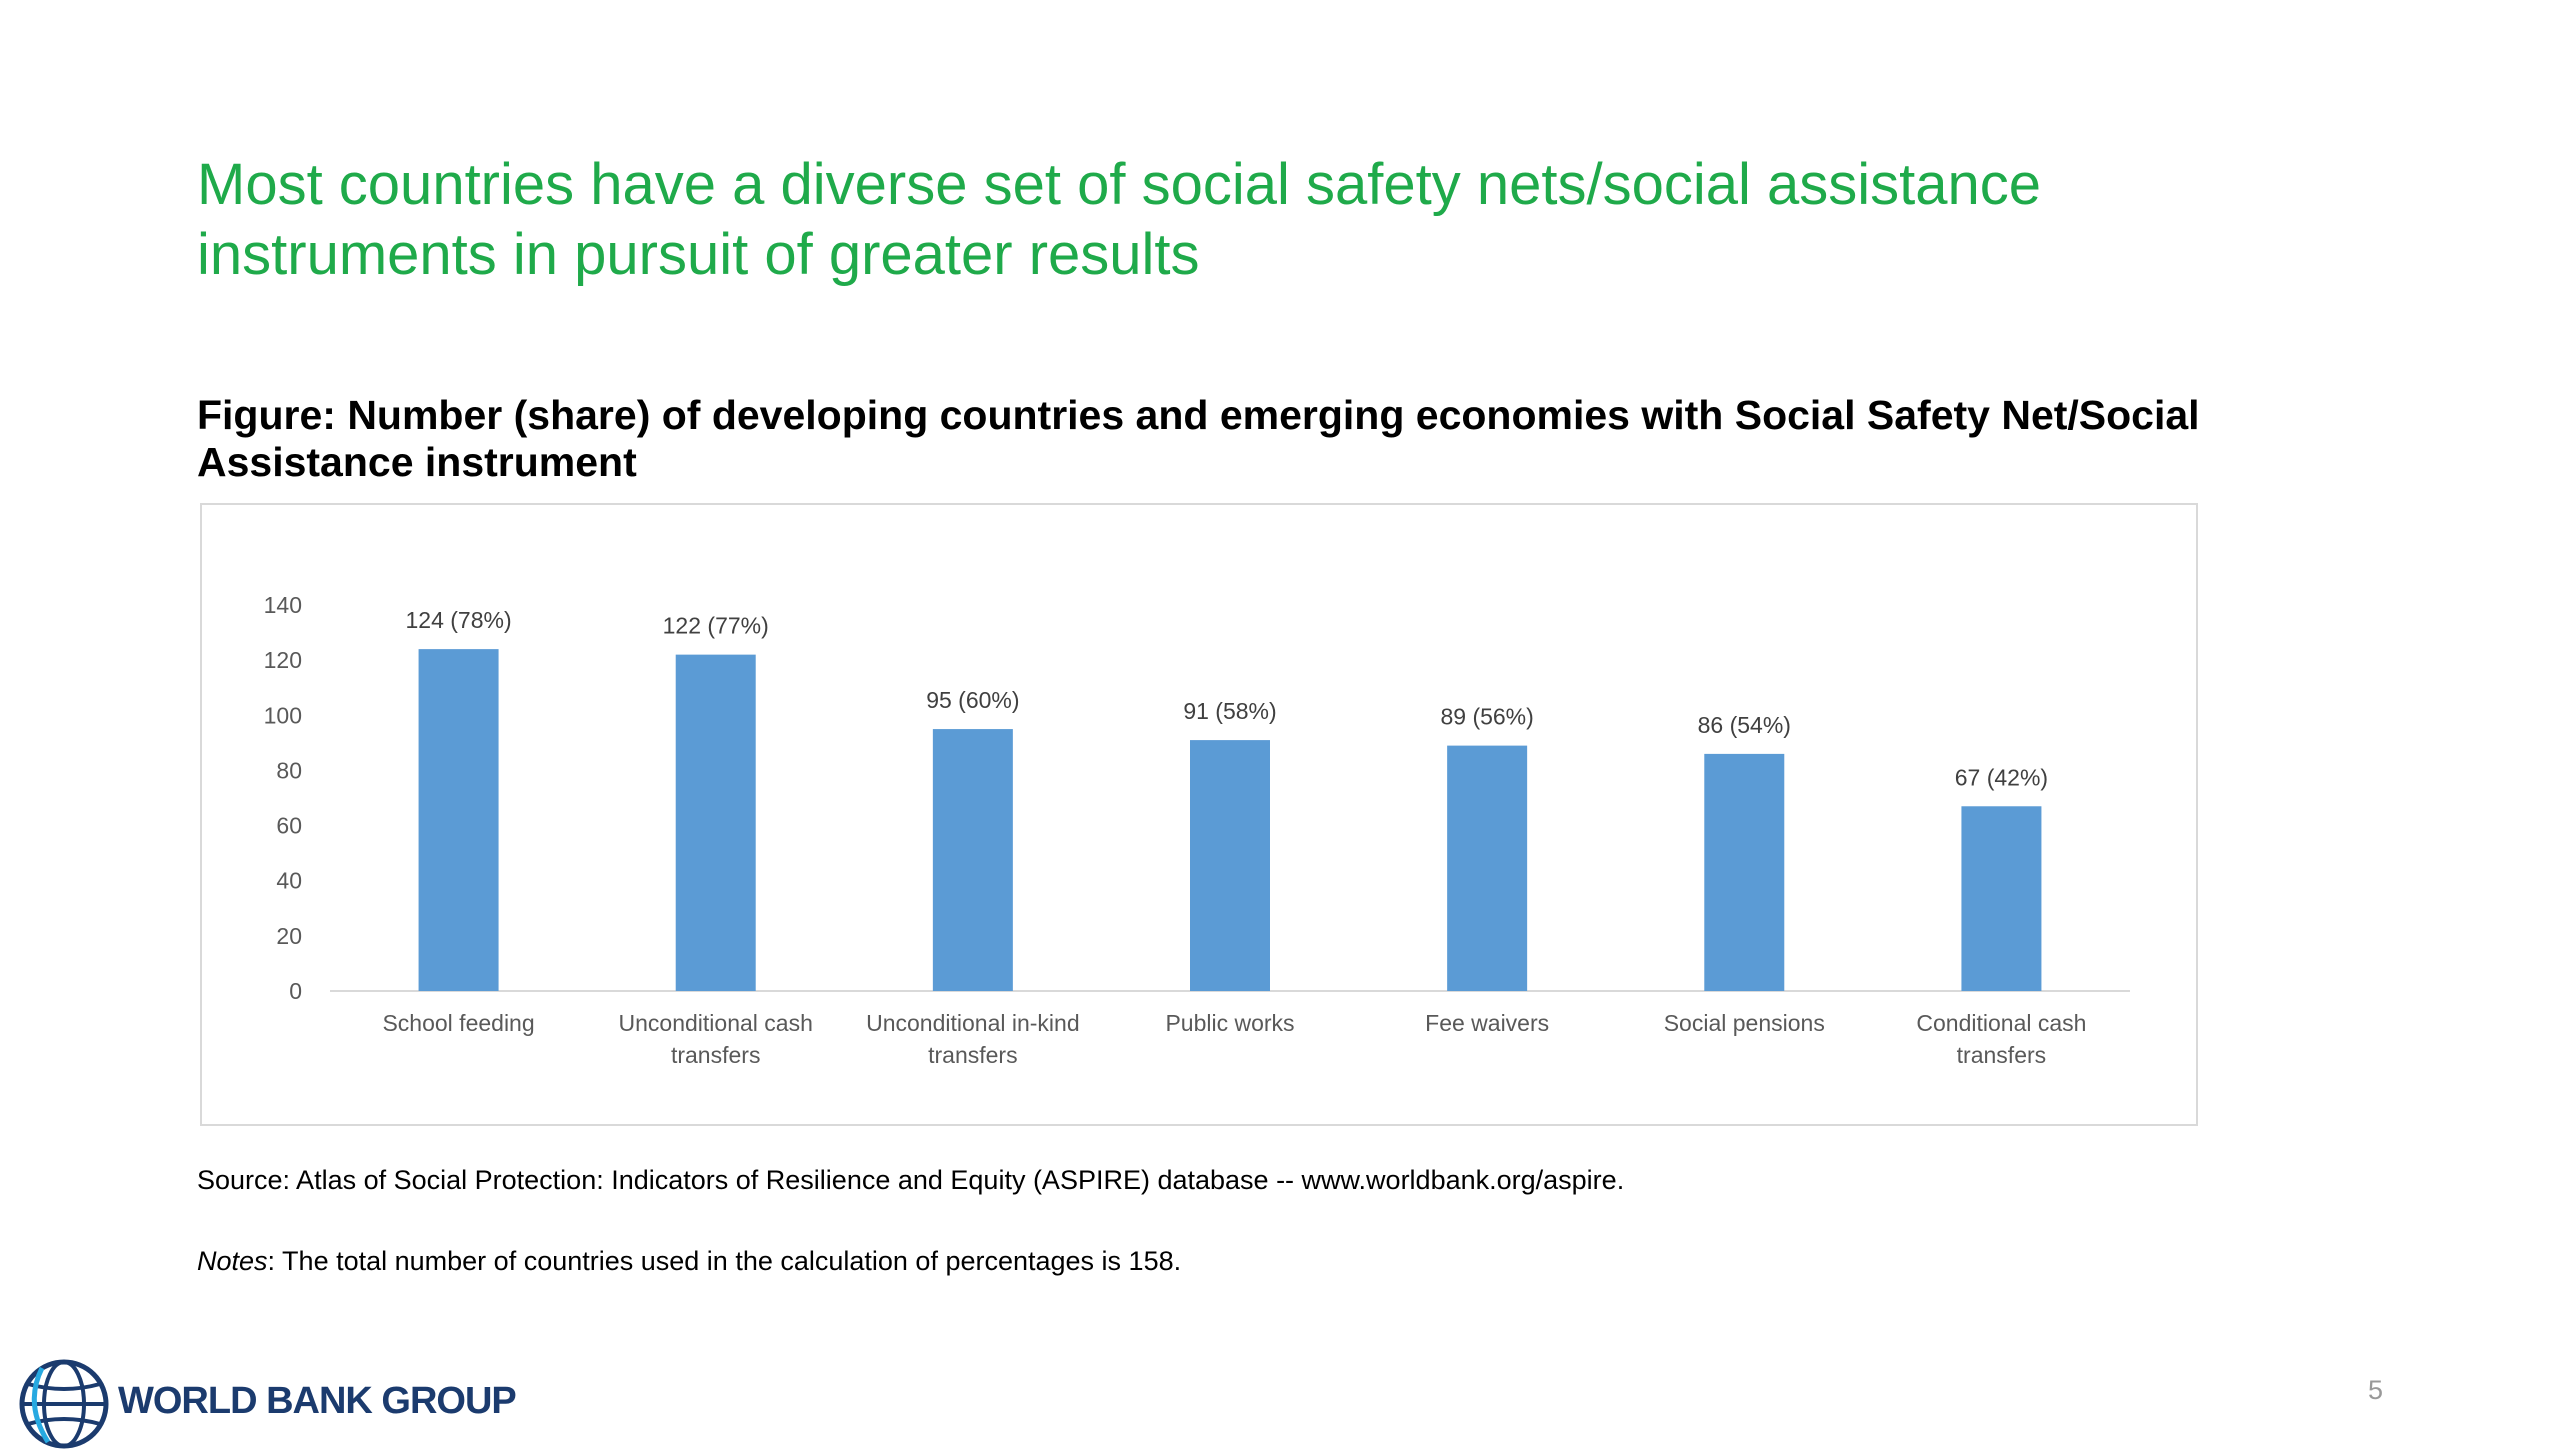  Describe the element at coordinates (716, 1023) in the screenshot. I see `x-category-label: Unconditional cash` at that location.